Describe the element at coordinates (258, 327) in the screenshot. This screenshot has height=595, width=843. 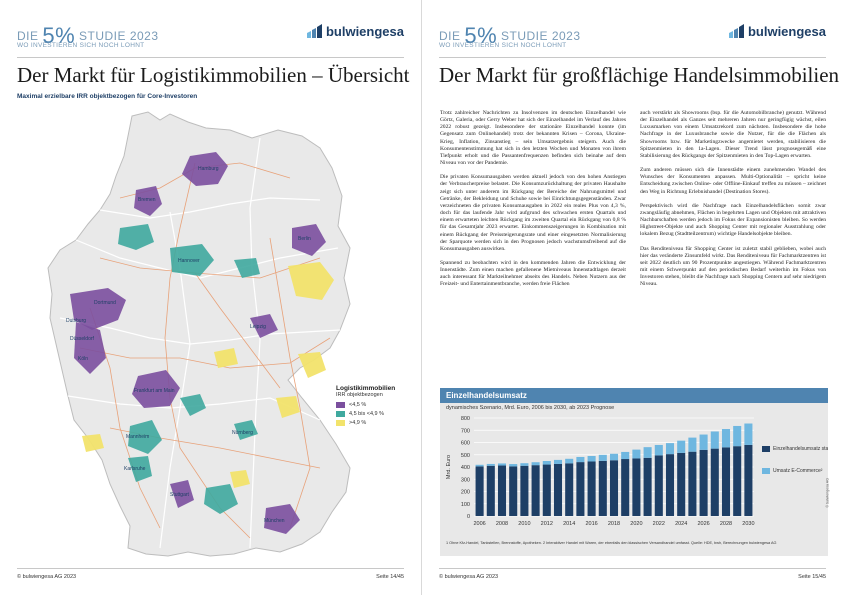
I see `city-label-leipzig: Leipzig` at that location.